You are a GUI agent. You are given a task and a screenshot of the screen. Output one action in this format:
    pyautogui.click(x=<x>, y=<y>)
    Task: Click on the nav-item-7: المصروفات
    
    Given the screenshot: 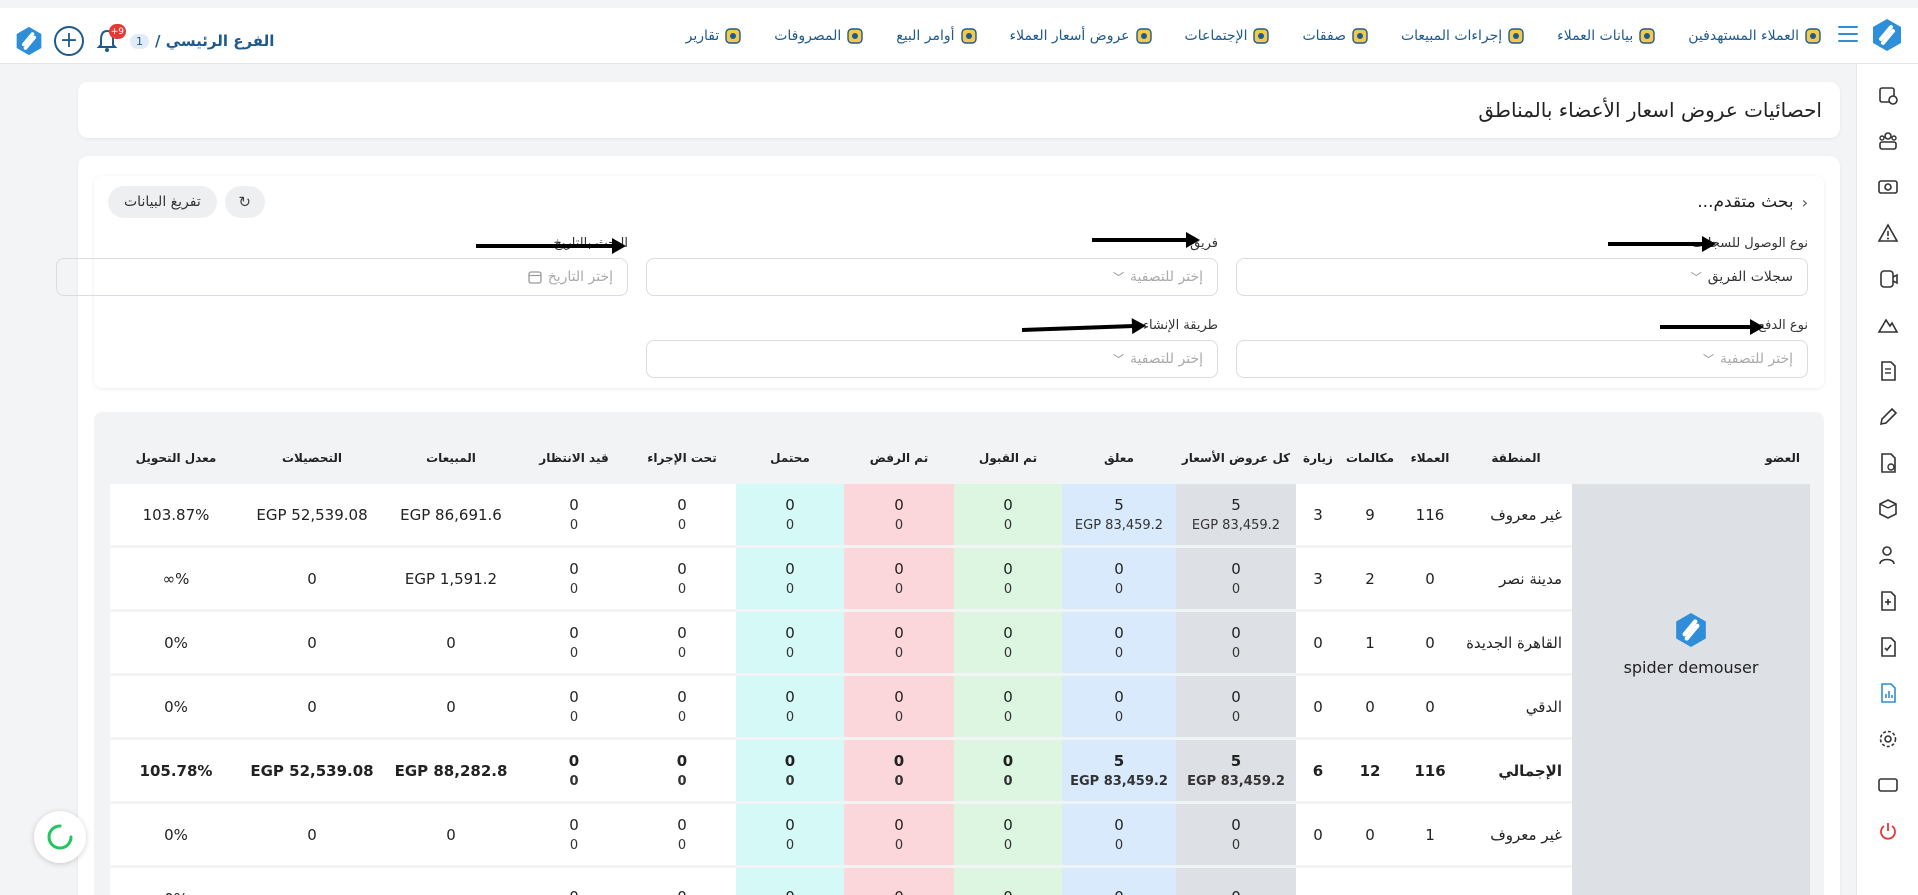 What is the action you would take?
    pyautogui.click(x=819, y=36)
    